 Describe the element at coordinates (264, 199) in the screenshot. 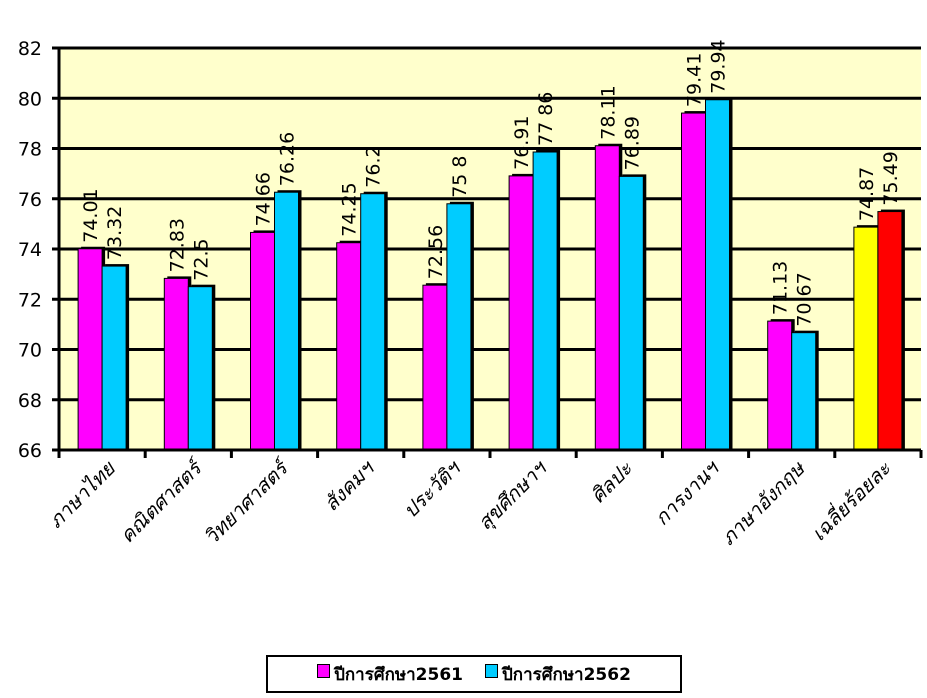

I see `data-label: 74.66` at that location.